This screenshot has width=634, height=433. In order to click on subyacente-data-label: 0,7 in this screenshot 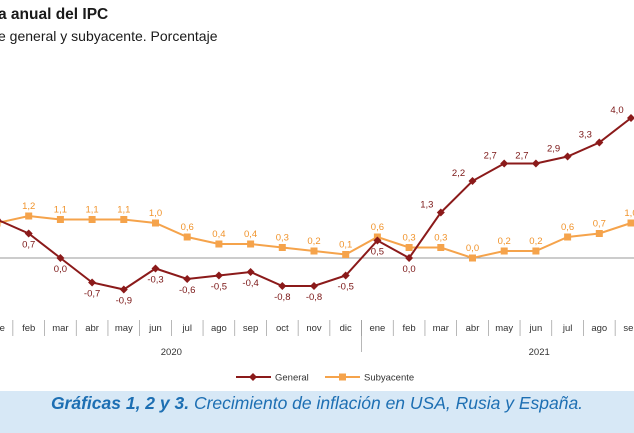, I will do `click(599, 224)`.